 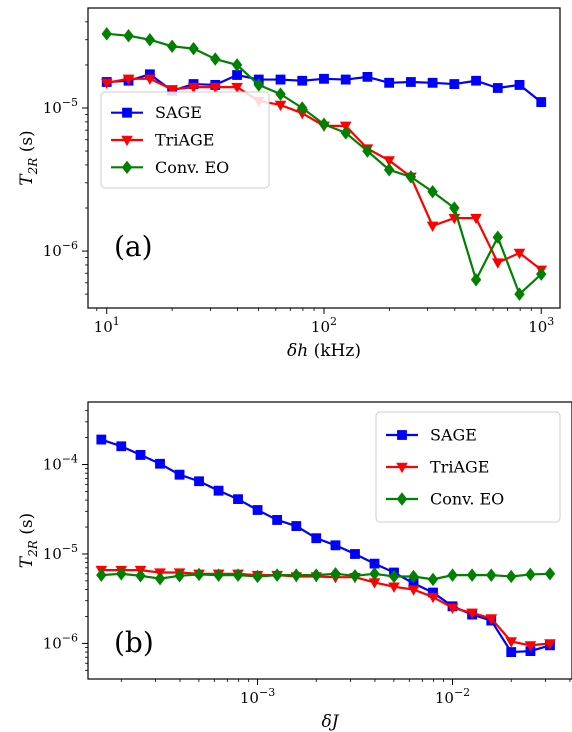 What do you see at coordinates (192, 167) in the screenshot?
I see `legend-entry: Conv. EO` at bounding box center [192, 167].